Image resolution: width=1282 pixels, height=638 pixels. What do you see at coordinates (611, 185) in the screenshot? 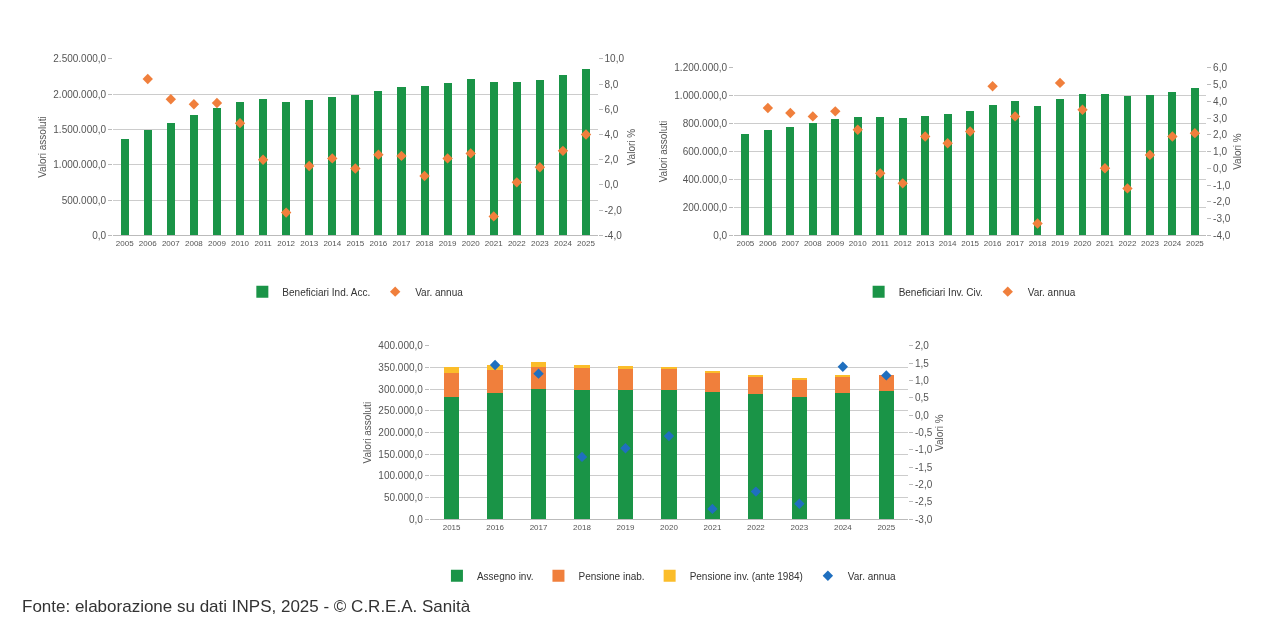
I see `y2-tick-label: 0,0` at bounding box center [611, 185].